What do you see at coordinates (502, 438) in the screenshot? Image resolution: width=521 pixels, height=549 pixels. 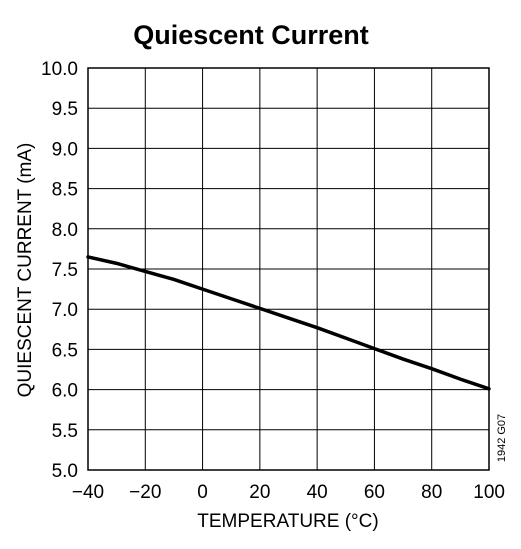 I see `figure-code: 1942 G07` at bounding box center [502, 438].